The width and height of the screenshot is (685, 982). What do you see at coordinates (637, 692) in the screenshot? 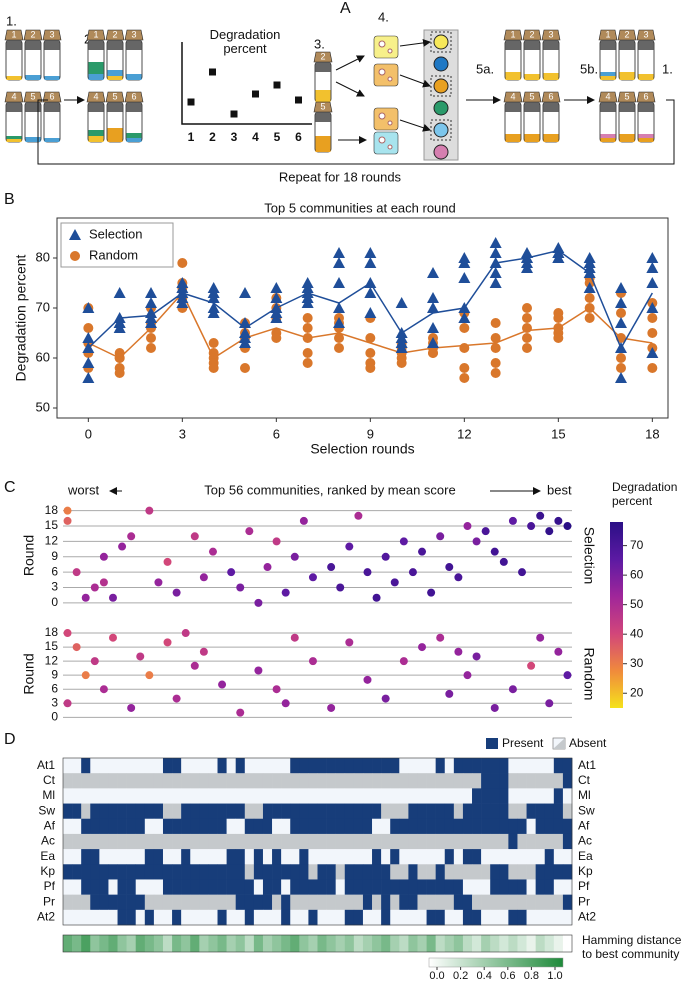
I see `colorbar-tick-label: 20` at bounding box center [637, 692].